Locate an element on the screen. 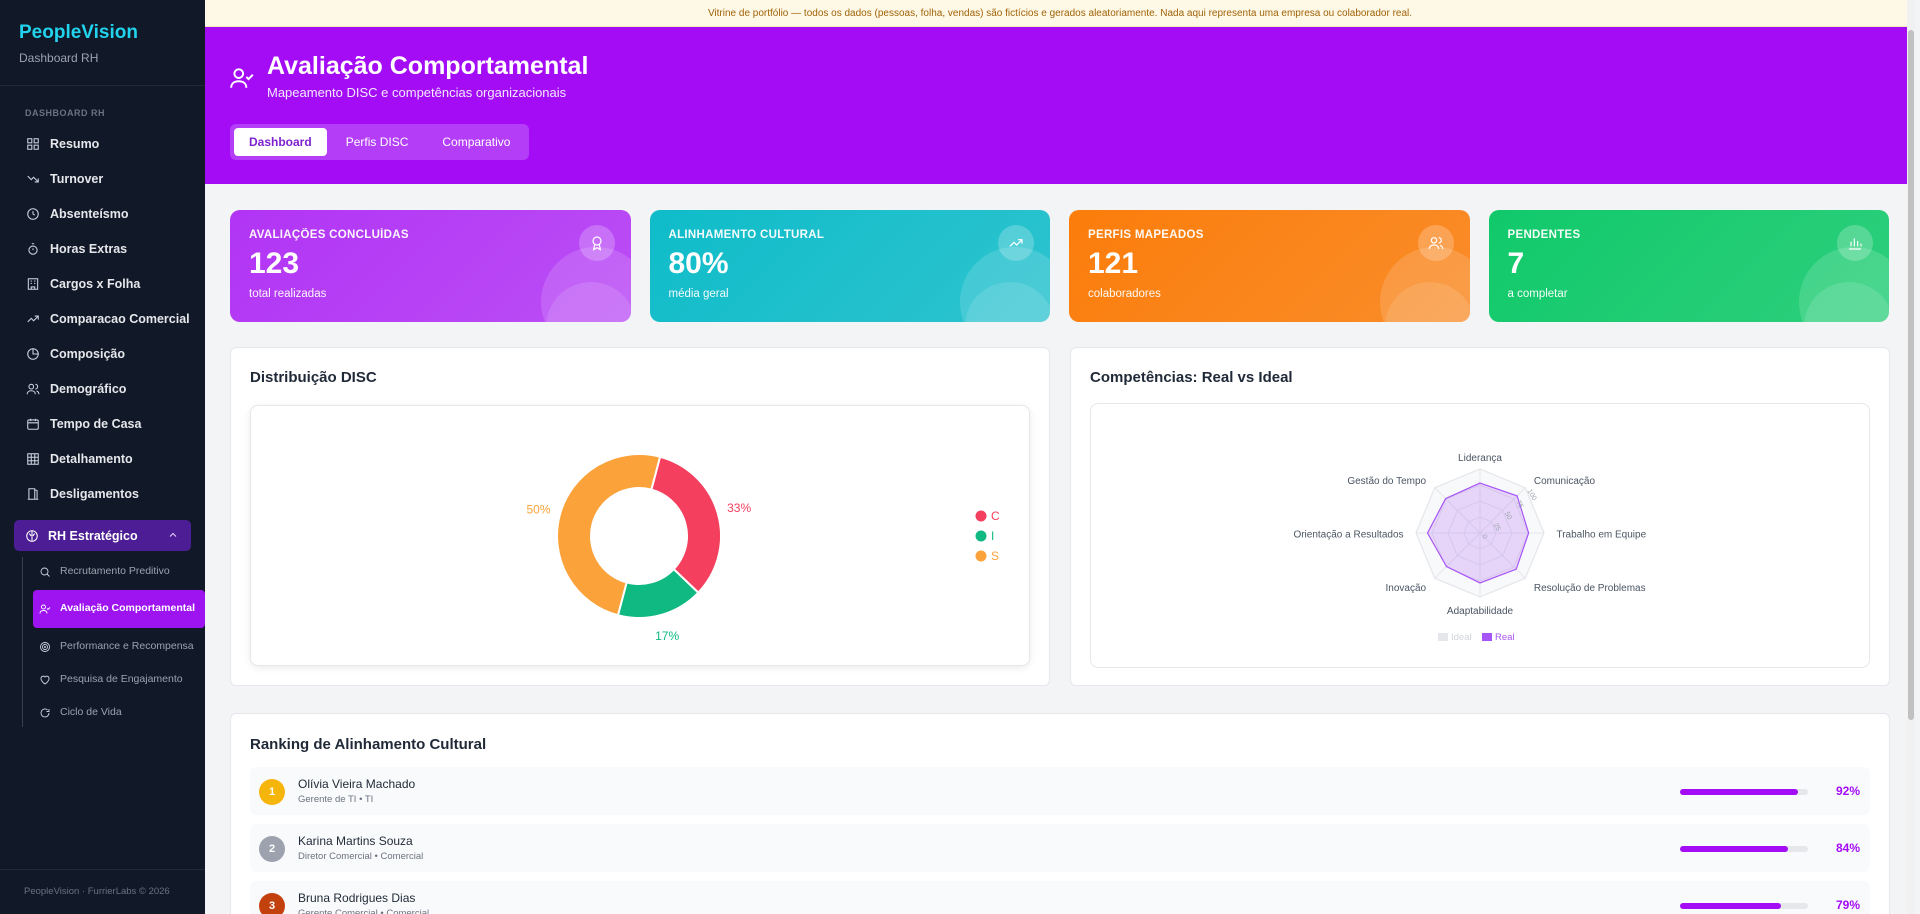  brand-subtitle: Dashboard RH is located at coordinates (59, 58).